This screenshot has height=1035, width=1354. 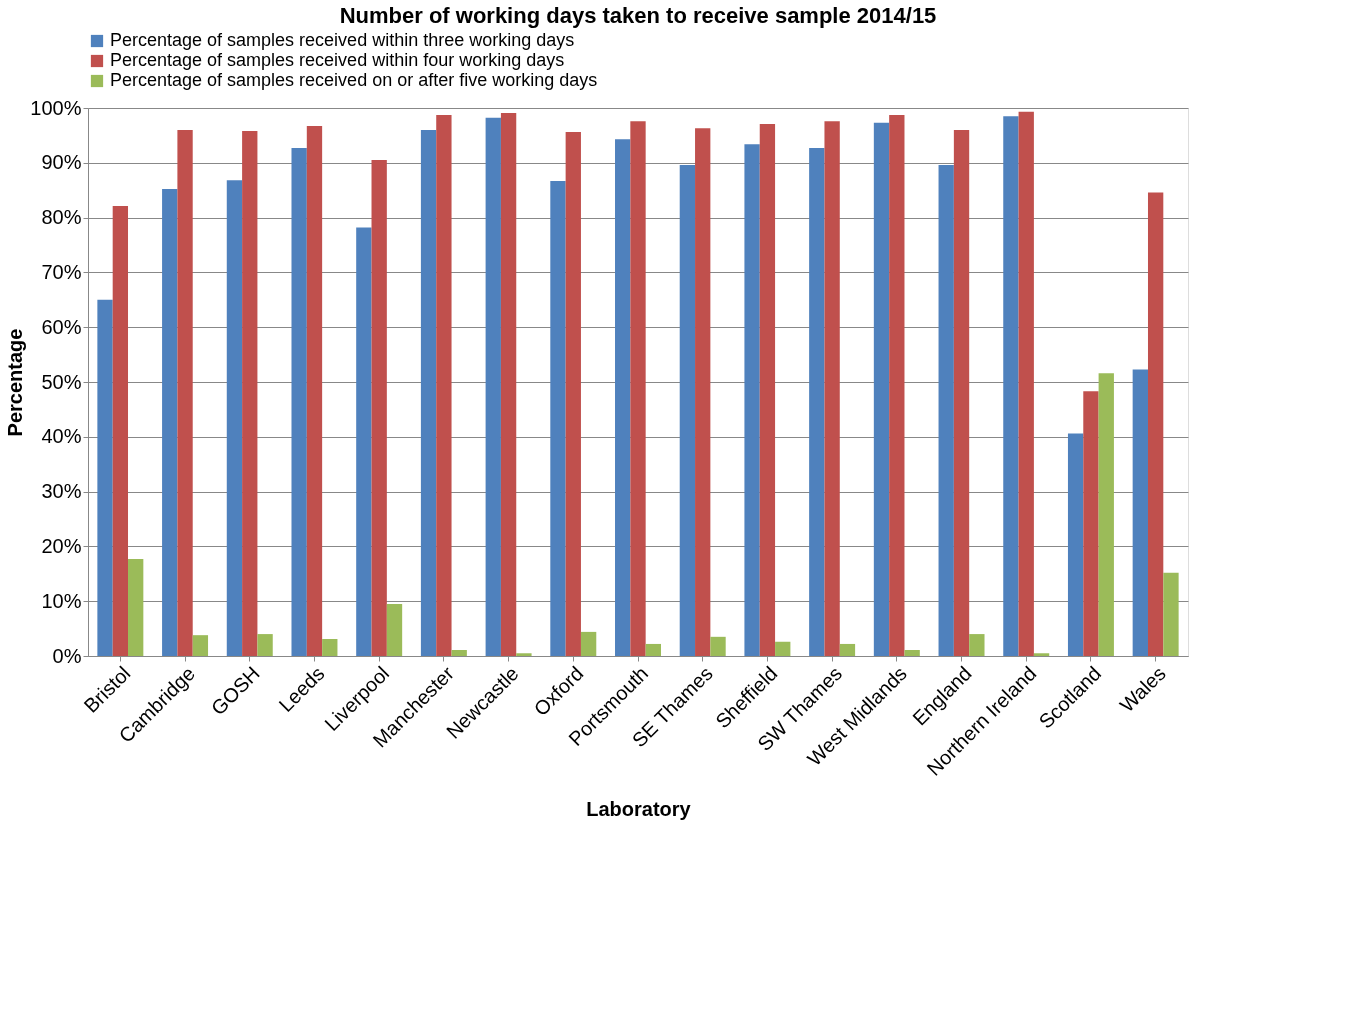 I want to click on y-tick-label: 70%, so click(x=61, y=271).